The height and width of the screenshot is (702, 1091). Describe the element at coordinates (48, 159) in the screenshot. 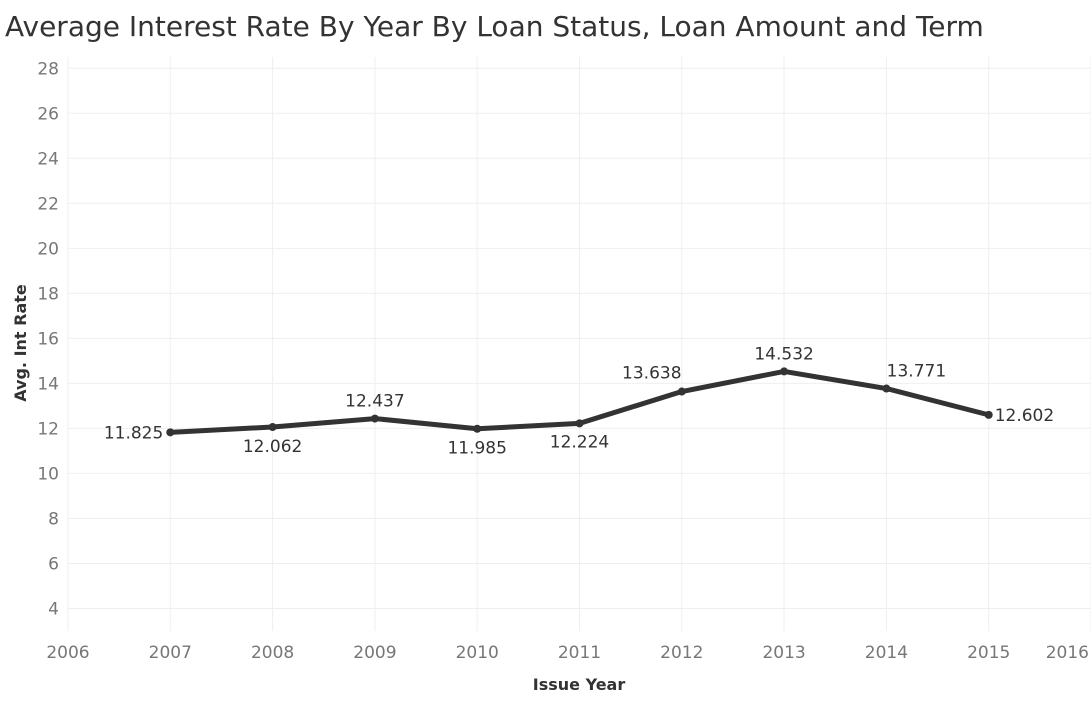

I see `y-tick-label: 24` at that location.